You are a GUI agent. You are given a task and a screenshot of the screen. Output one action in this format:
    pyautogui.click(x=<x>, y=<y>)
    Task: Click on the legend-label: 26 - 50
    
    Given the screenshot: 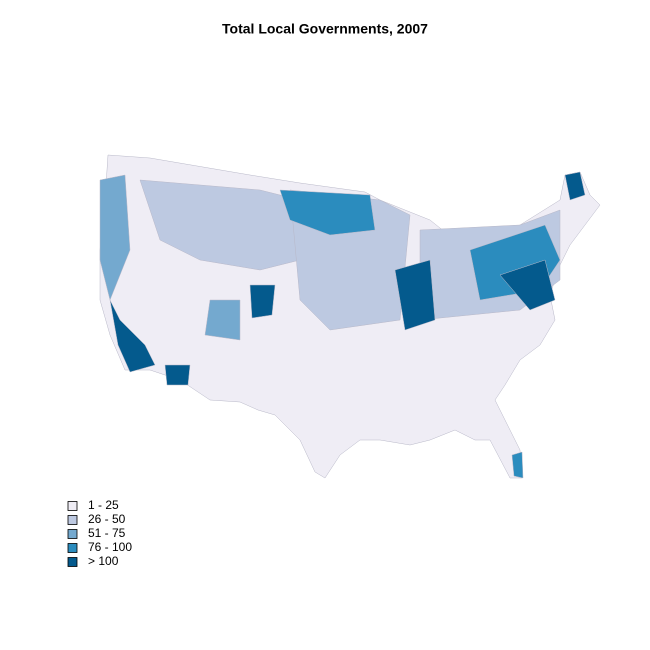 What is the action you would take?
    pyautogui.click(x=107, y=519)
    